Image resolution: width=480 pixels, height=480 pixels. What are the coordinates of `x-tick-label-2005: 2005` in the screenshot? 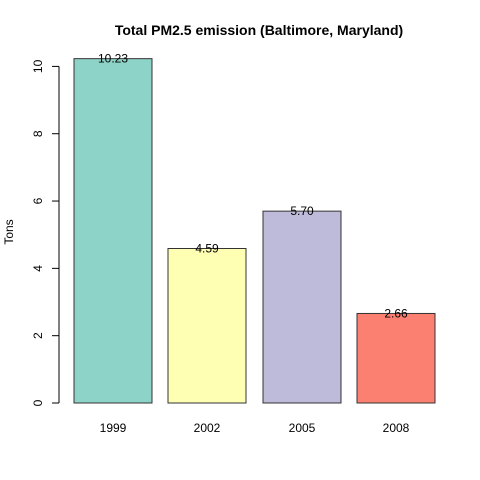 It's located at (302, 428).